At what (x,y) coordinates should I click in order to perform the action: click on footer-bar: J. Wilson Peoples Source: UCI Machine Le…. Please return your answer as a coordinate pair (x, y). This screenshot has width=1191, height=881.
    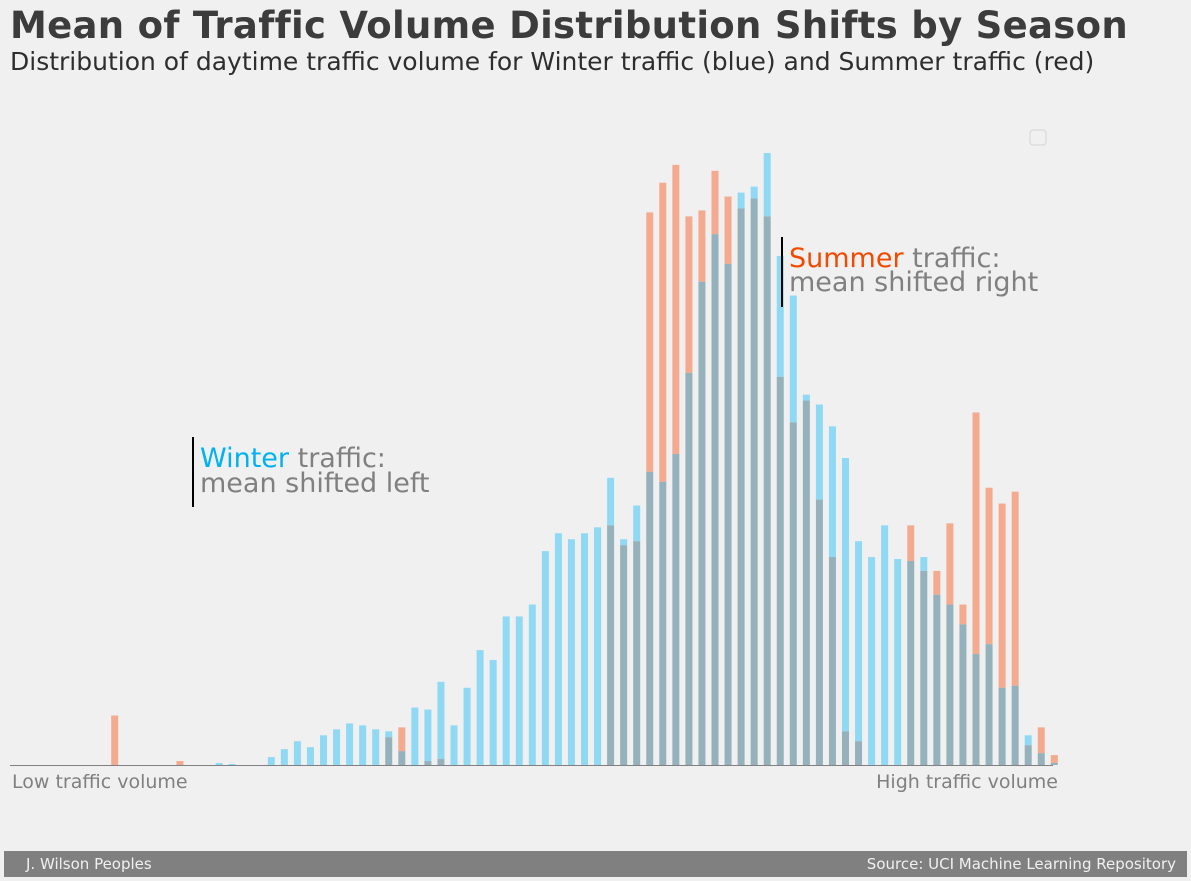
    Looking at the image, I should click on (595, 864).